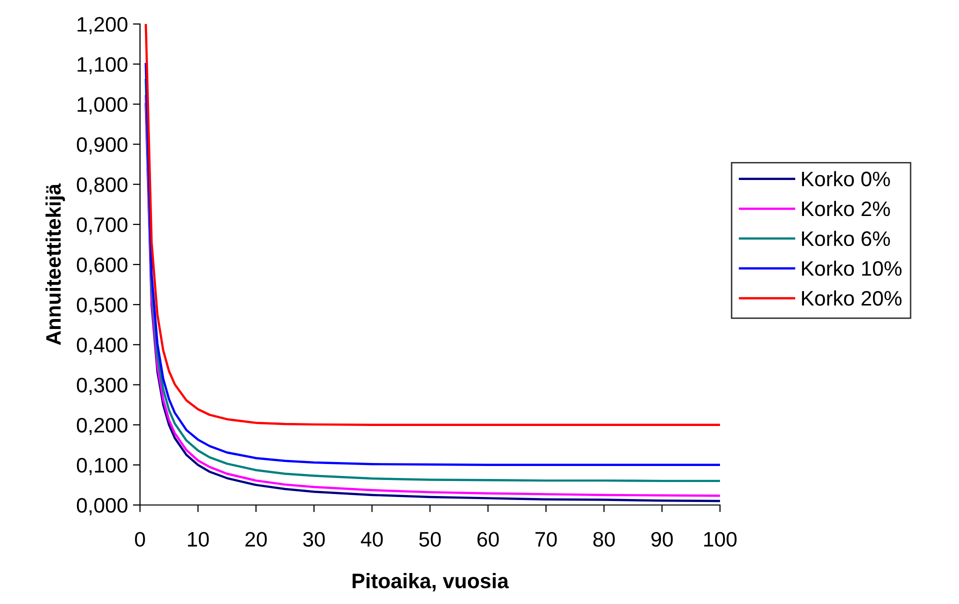  I want to click on y-tick-label: 0,600, so click(102, 266).